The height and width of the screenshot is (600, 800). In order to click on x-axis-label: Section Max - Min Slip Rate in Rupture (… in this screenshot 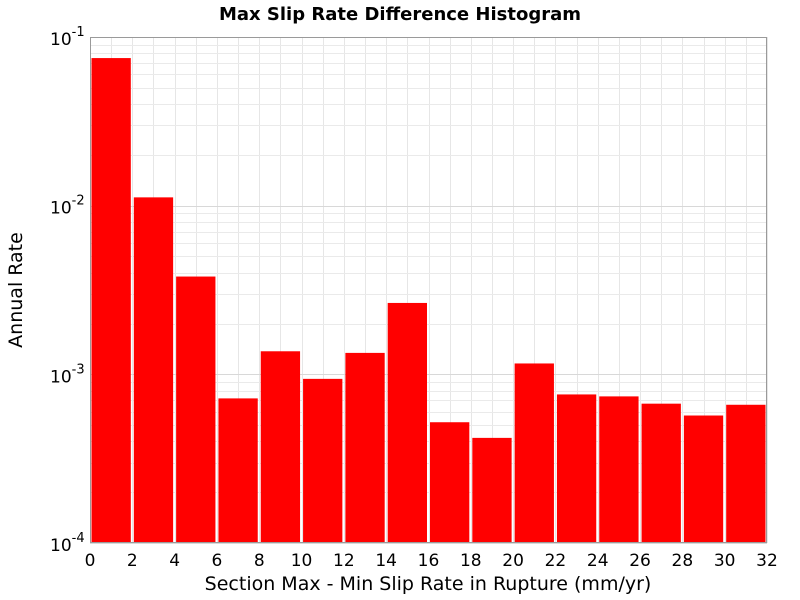, I will do `click(428, 584)`.